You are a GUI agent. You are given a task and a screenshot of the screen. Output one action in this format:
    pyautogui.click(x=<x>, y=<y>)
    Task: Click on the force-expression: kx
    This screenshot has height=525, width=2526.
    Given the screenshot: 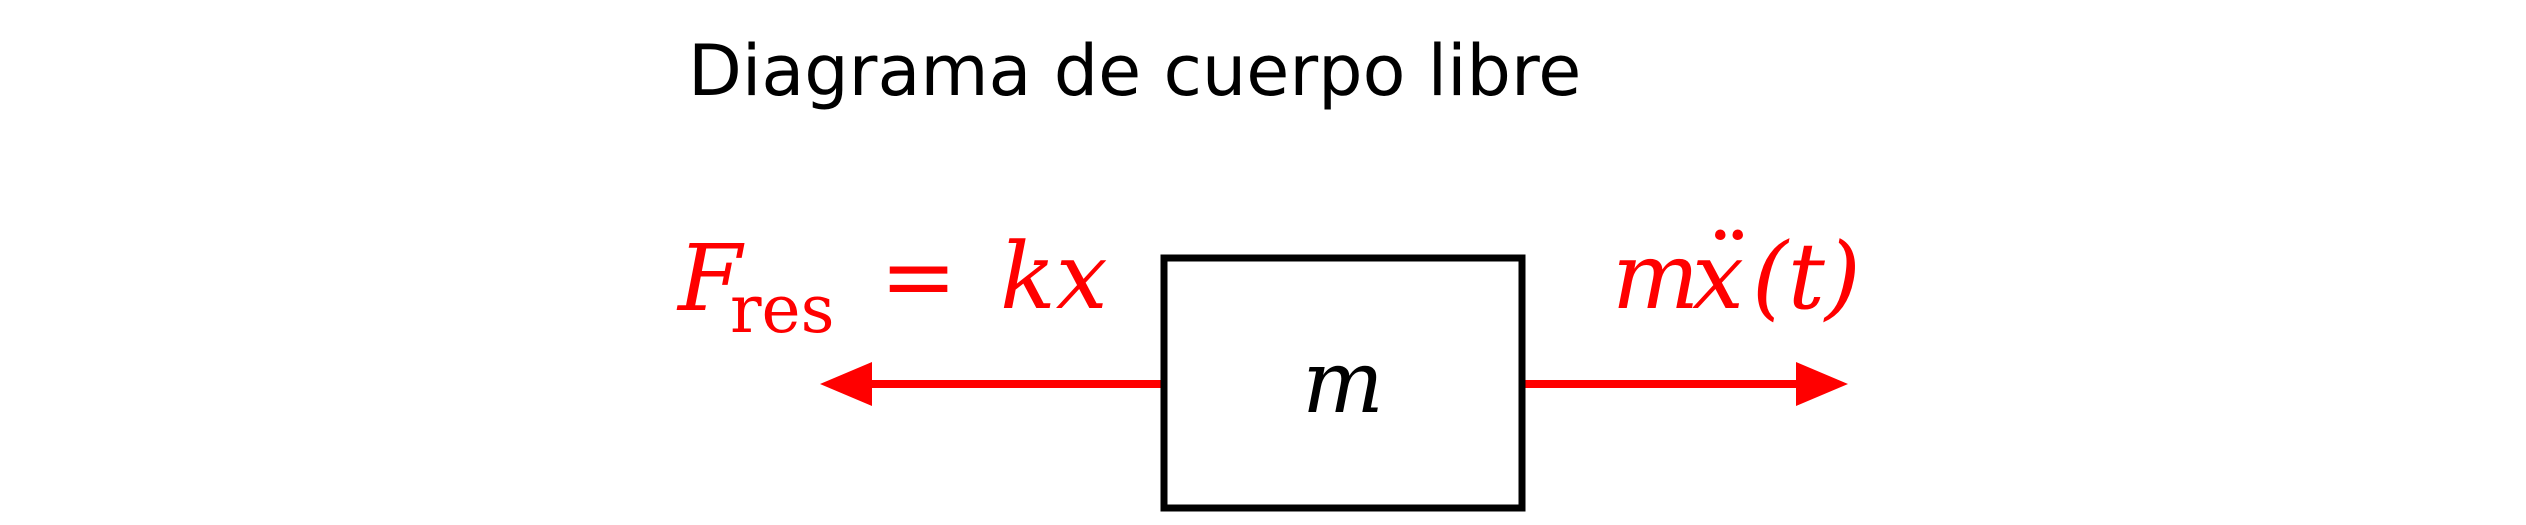 What is the action you would take?
    pyautogui.click(x=1054, y=276)
    